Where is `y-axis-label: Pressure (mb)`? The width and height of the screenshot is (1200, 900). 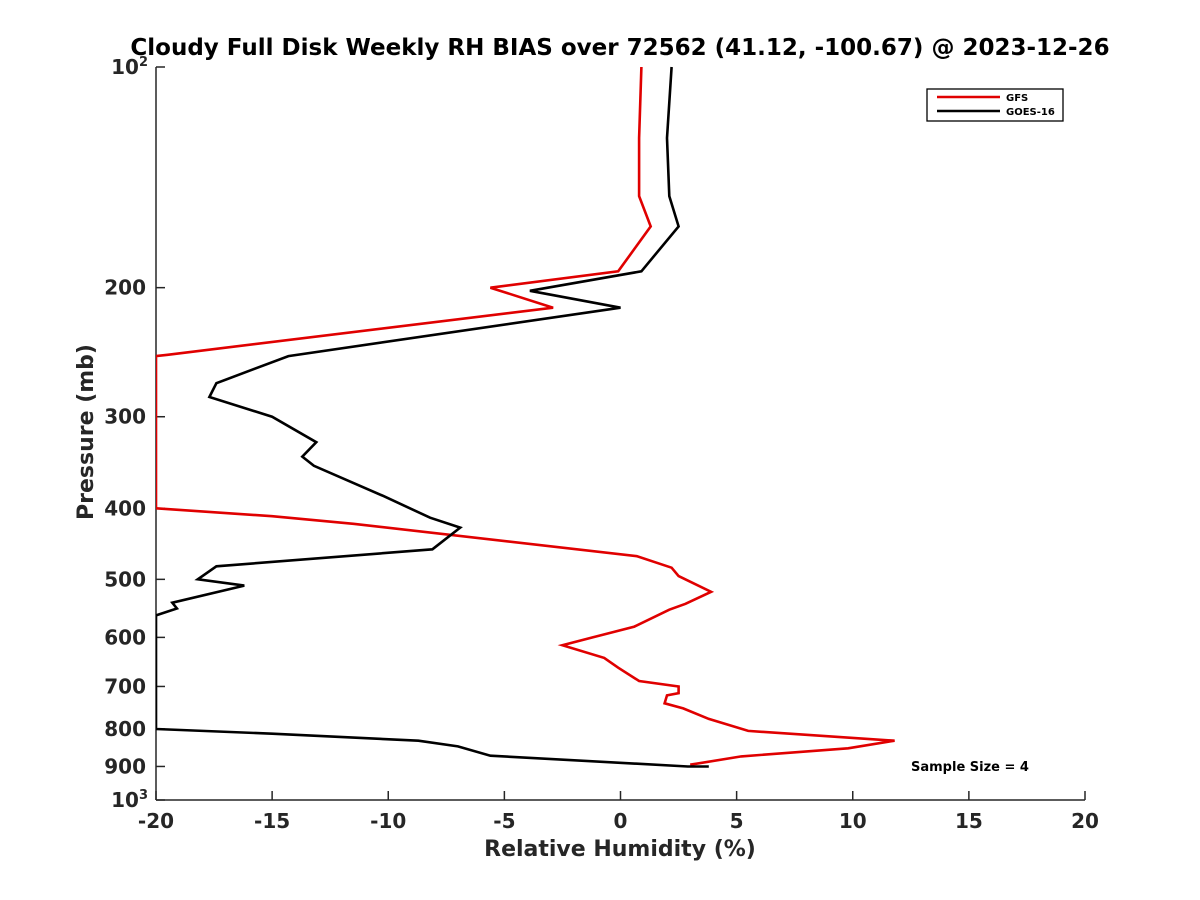 y-axis-label: Pressure (mb) is located at coordinates (86, 432).